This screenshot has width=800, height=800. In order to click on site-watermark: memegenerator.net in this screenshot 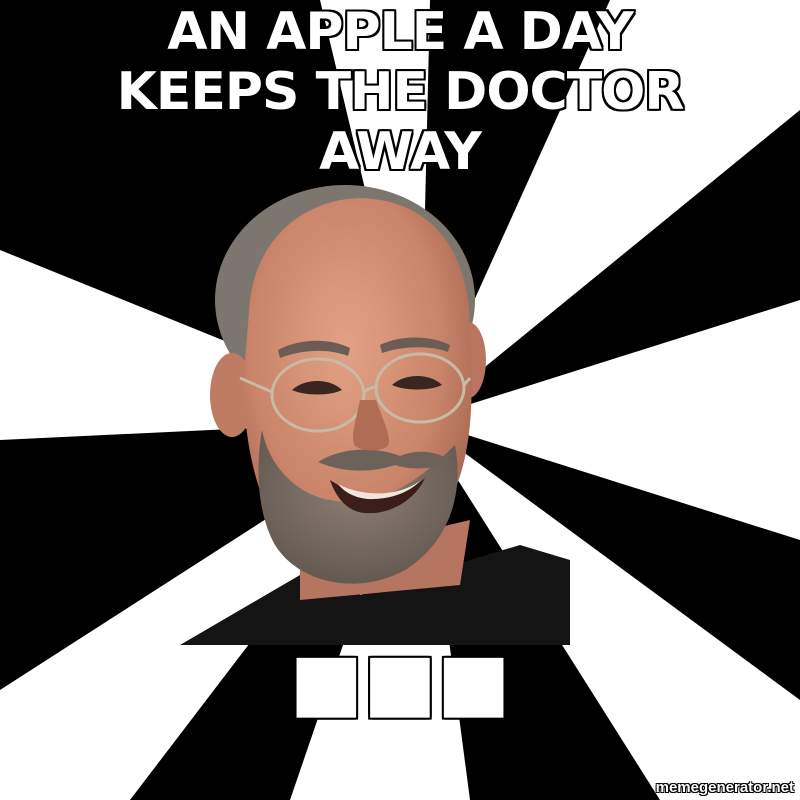, I will do `click(724, 787)`.